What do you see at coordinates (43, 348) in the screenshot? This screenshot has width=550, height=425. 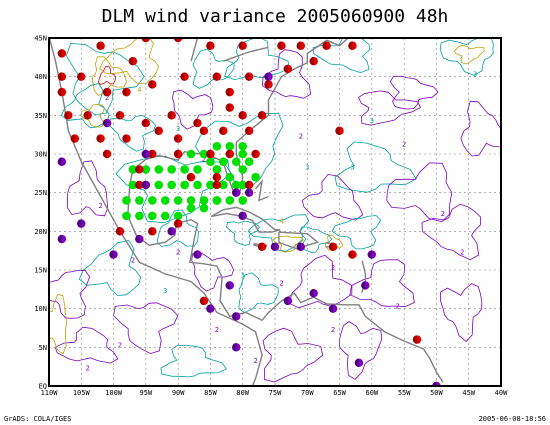 I see `lat-tick-label: 5N` at bounding box center [43, 348].